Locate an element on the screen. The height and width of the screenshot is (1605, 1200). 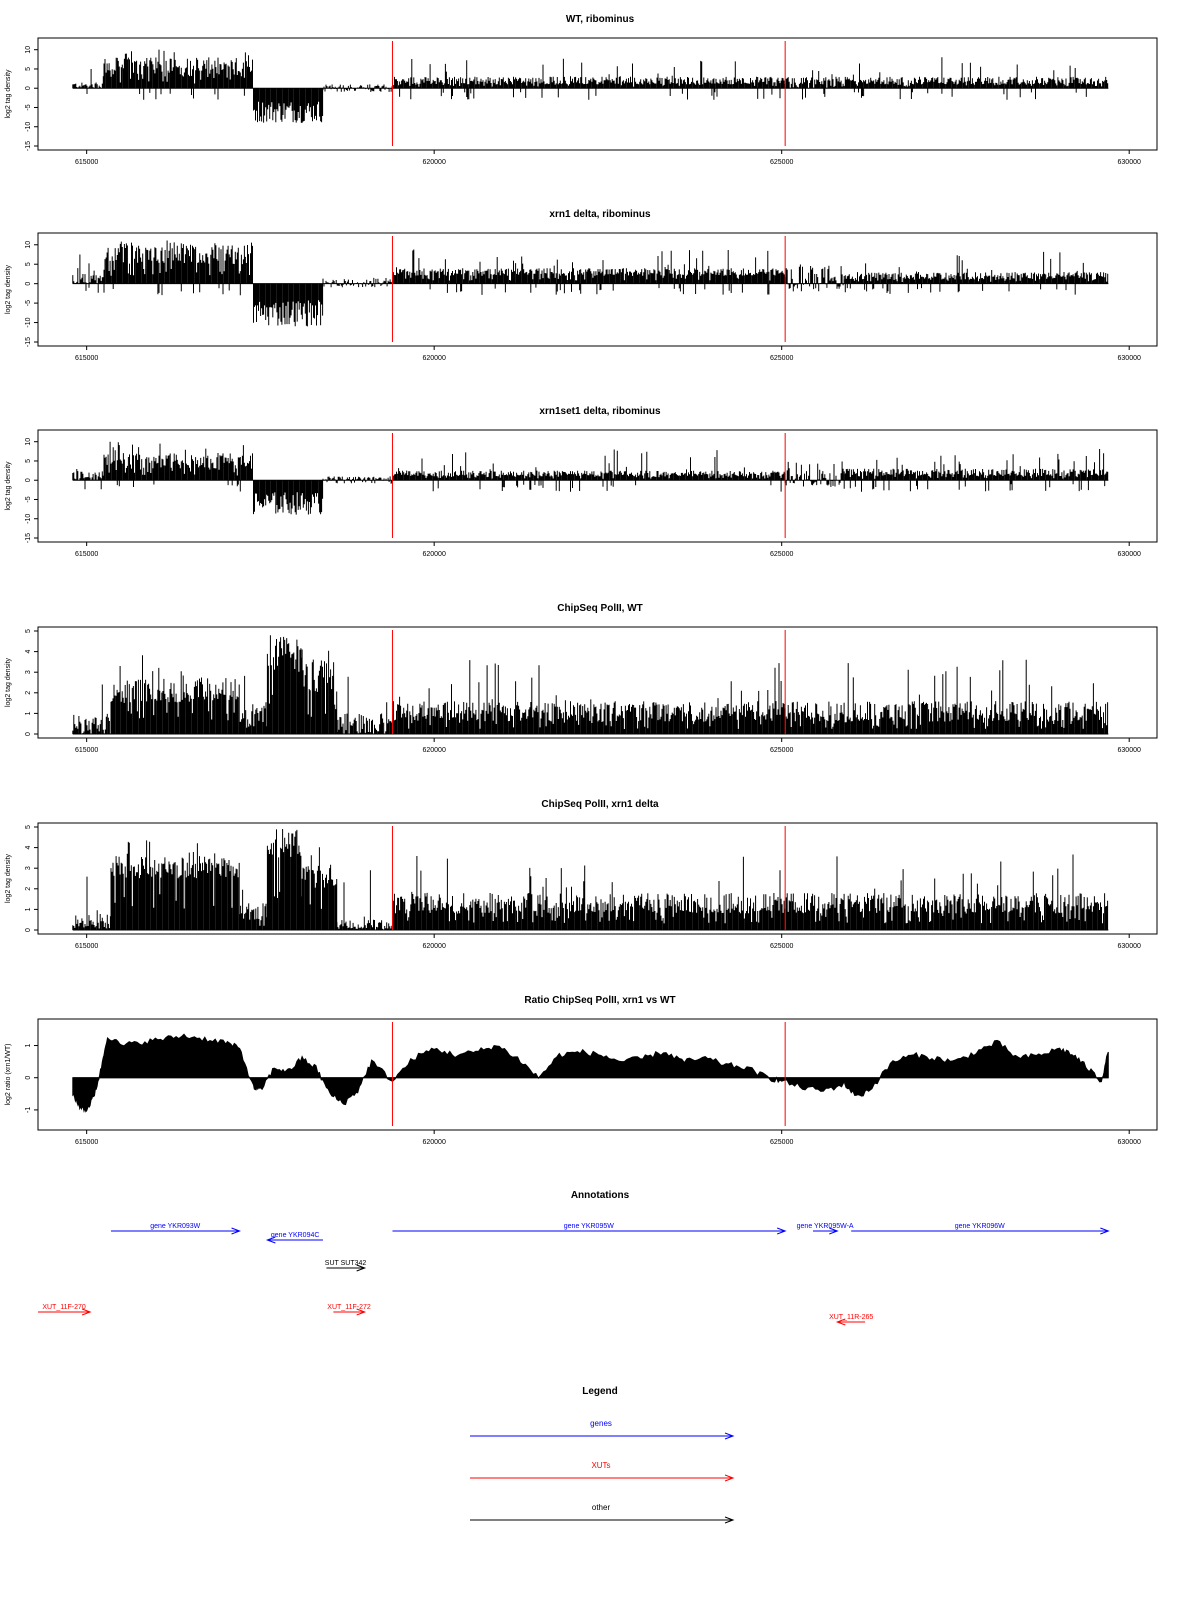
legend-title: Legend is located at coordinates (600, 1391).